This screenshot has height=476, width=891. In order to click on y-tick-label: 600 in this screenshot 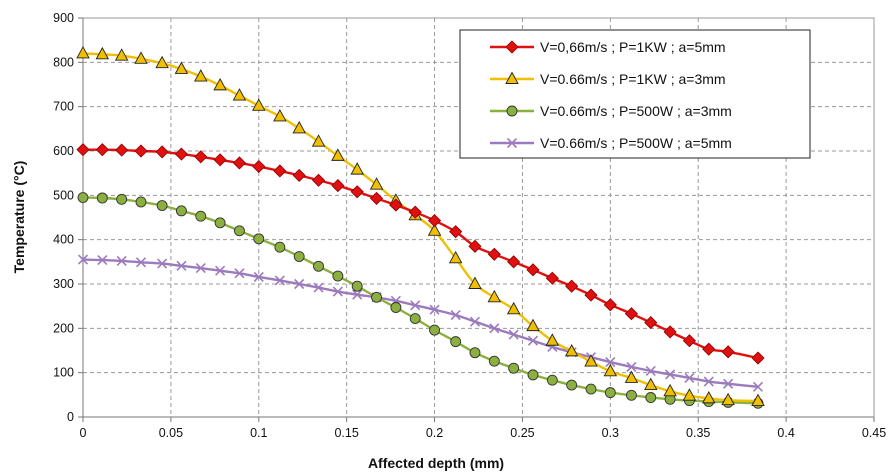, I will do `click(63, 151)`.